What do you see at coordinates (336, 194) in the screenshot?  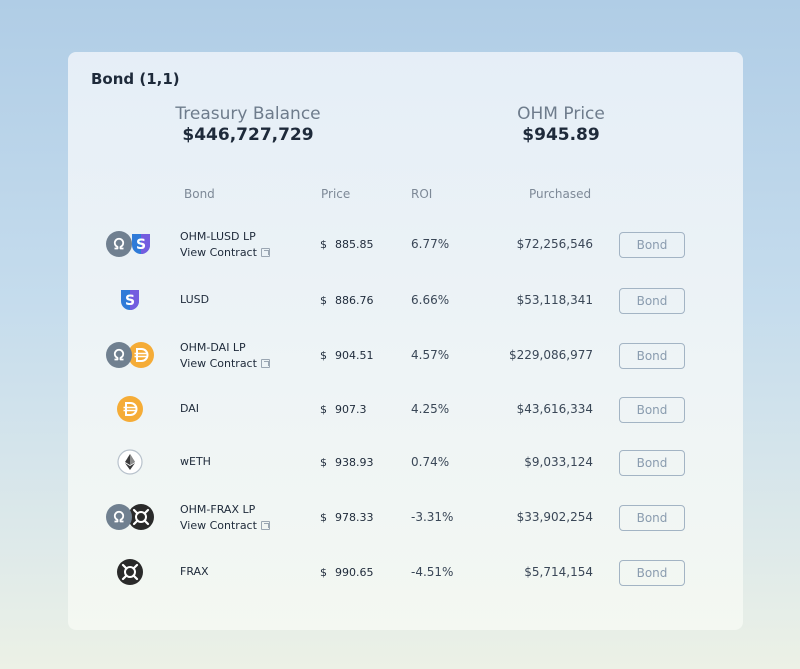 I see `header-price: Price` at bounding box center [336, 194].